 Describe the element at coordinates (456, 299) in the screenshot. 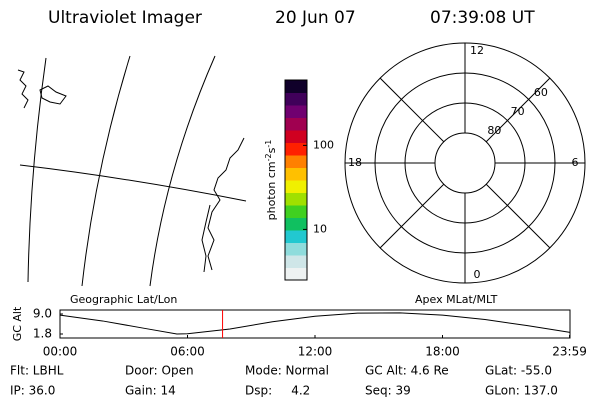

I see `right-label: Apex MLat/MLT` at that location.